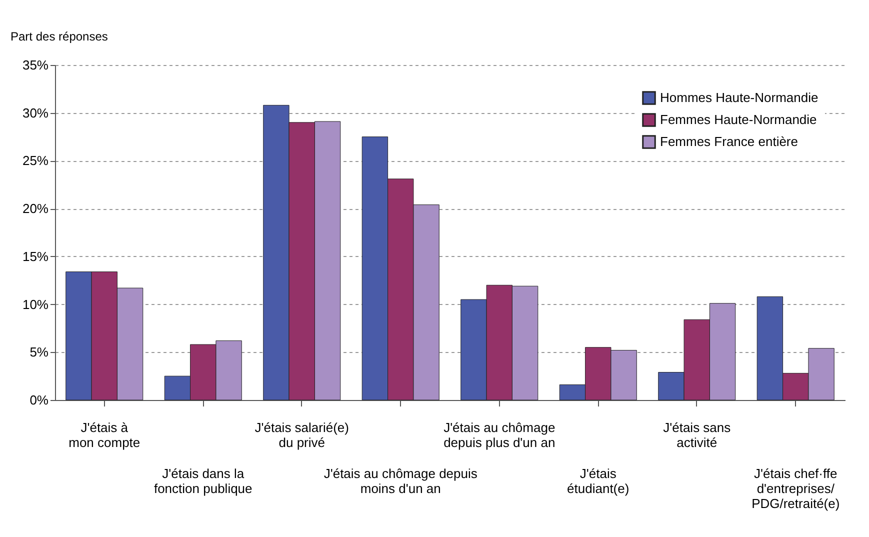 Image resolution: width=869 pixels, height=537 pixels. Describe the element at coordinates (35, 65) in the screenshot. I see `y-tick-label: 35%` at that location.